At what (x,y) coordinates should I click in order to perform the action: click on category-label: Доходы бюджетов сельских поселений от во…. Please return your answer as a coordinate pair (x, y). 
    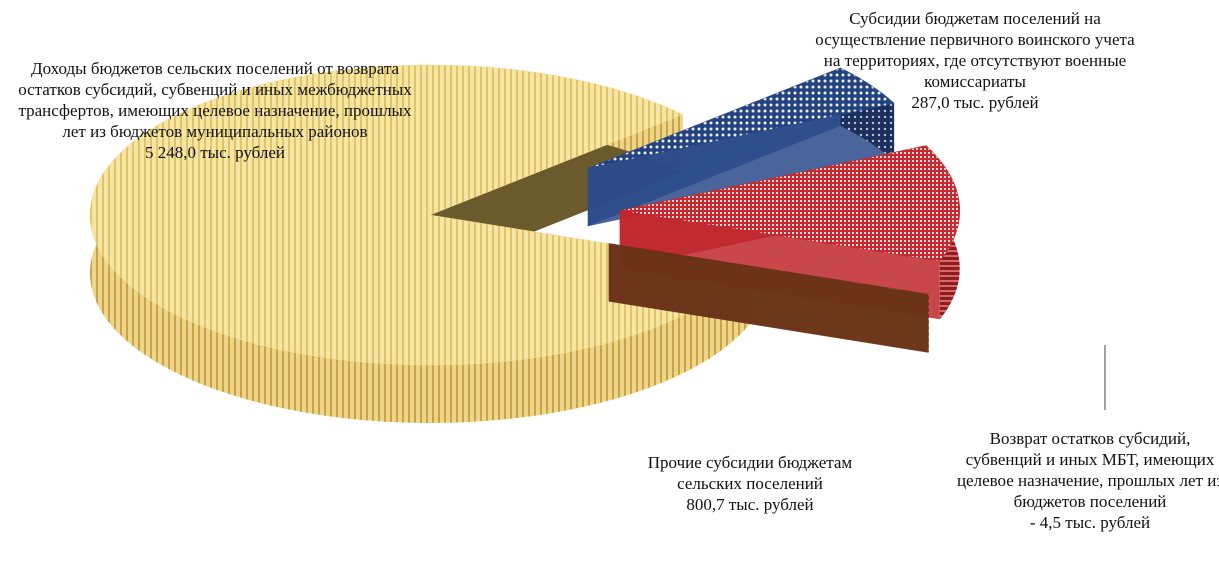
    Looking at the image, I should click on (215, 100).